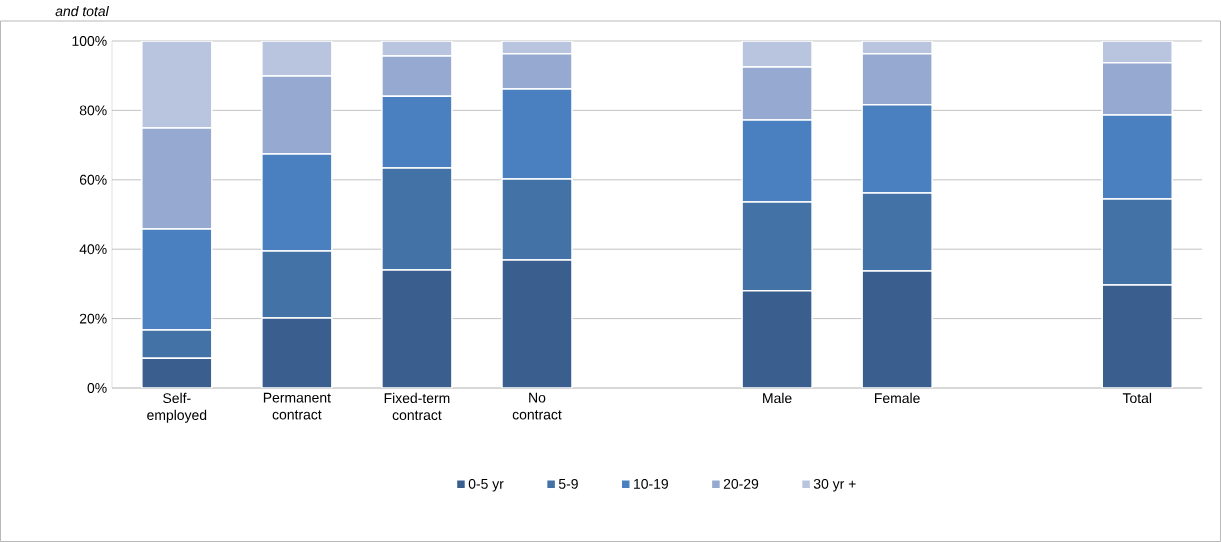 The image size is (1221, 542). What do you see at coordinates (297, 406) in the screenshot?
I see `x-tick-label: Permanent contract` at bounding box center [297, 406].